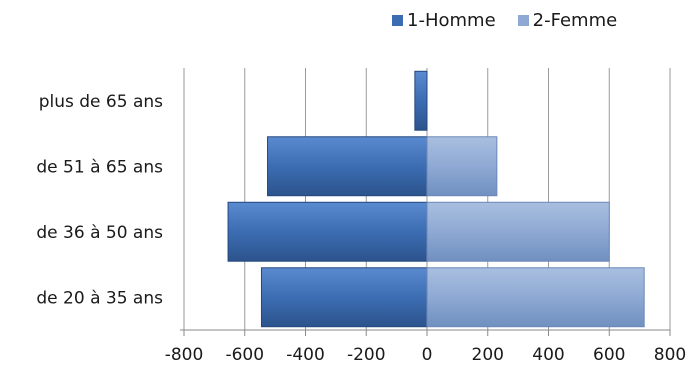 The width and height of the screenshot is (688, 378). I want to click on legend-swatch-femme, so click(523, 20).